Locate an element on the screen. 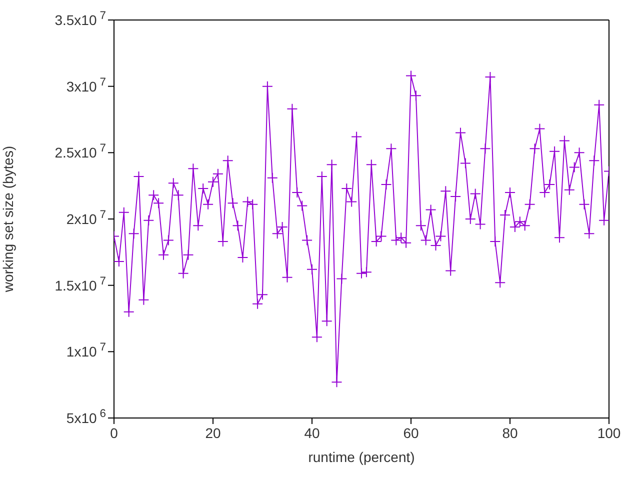  y-axis-title: working set size (bytes) is located at coordinates (8, 220).